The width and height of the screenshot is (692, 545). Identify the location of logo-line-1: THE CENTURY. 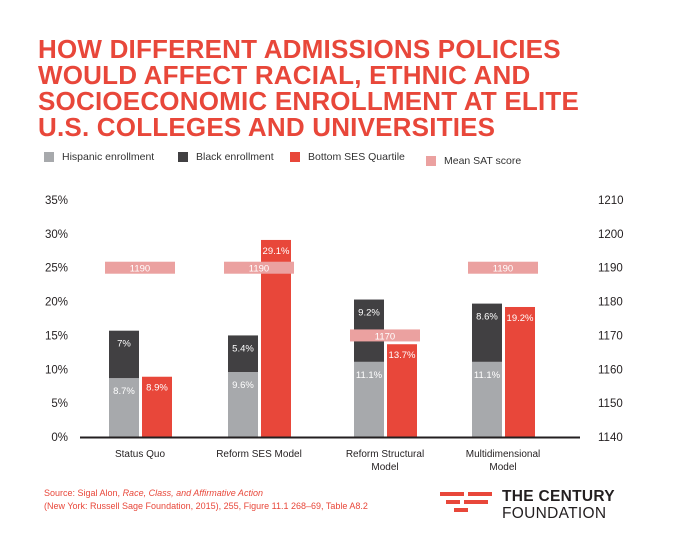
(558, 496).